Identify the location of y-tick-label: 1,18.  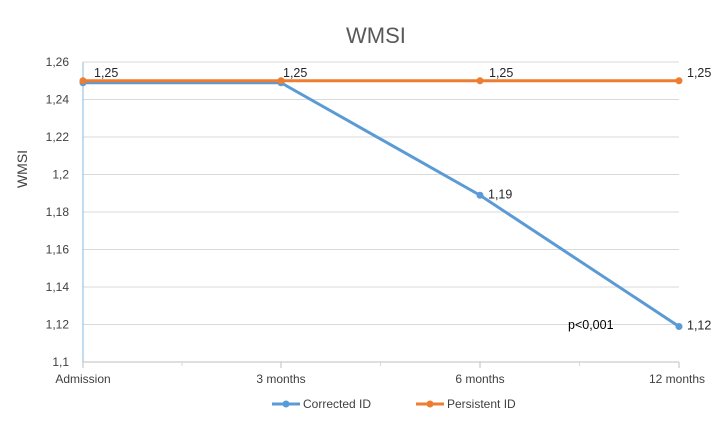
(58, 212).